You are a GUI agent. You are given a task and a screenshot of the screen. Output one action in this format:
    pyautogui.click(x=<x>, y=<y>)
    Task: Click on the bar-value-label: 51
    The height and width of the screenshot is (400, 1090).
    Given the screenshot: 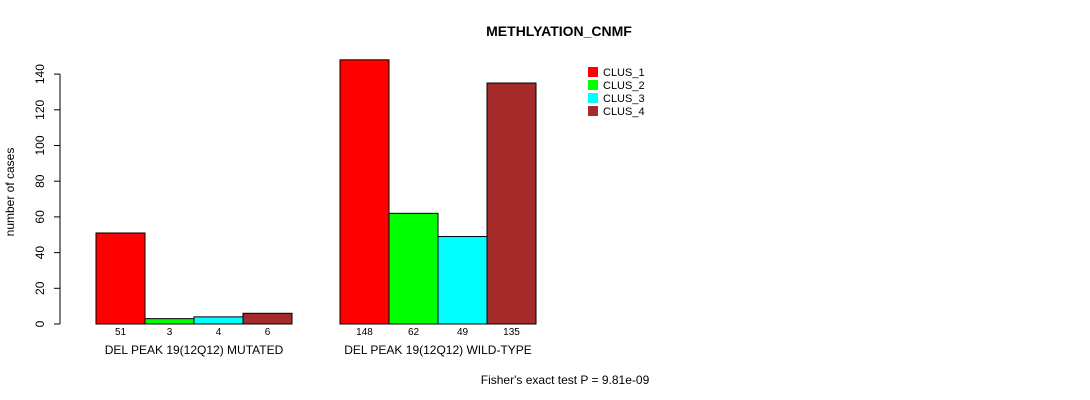 What is the action you would take?
    pyautogui.click(x=121, y=332)
    